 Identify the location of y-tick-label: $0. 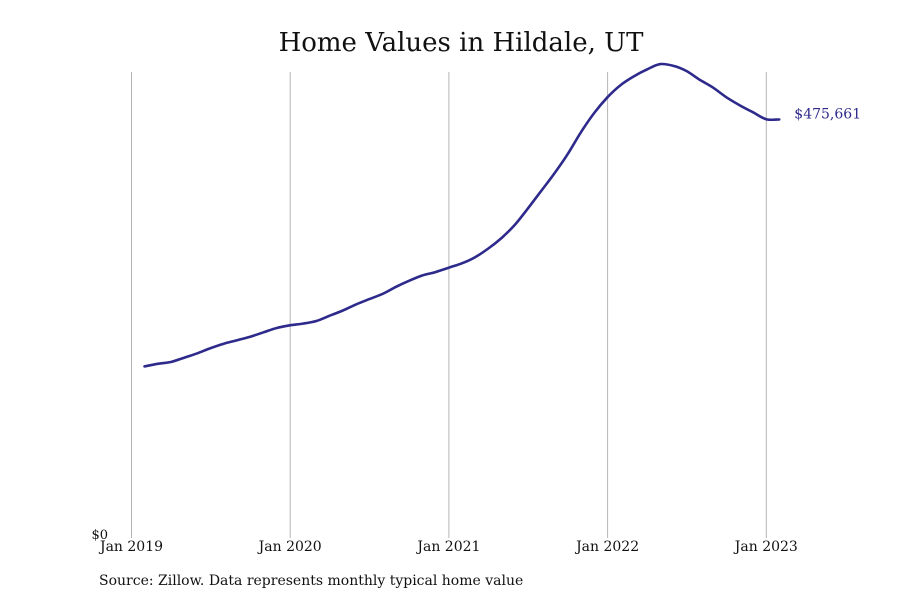
(99, 535).